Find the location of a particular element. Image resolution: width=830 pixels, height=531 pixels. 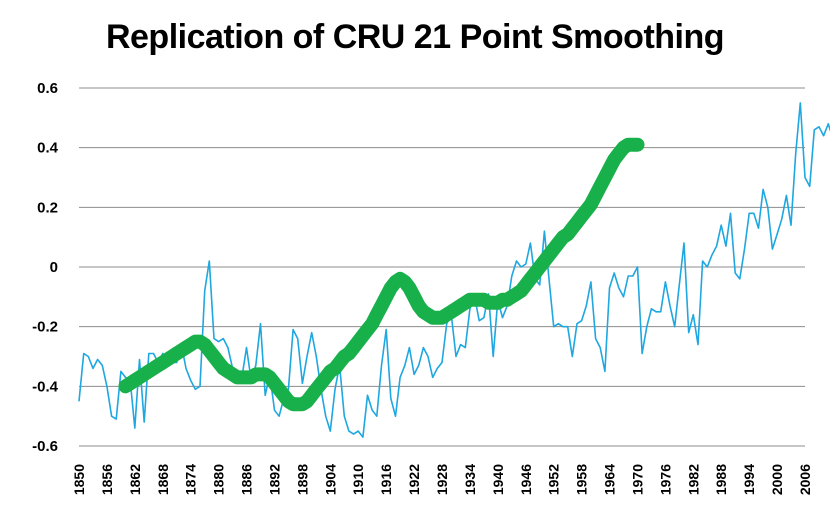

x-tick-label: 1970 is located at coordinates (637, 479).